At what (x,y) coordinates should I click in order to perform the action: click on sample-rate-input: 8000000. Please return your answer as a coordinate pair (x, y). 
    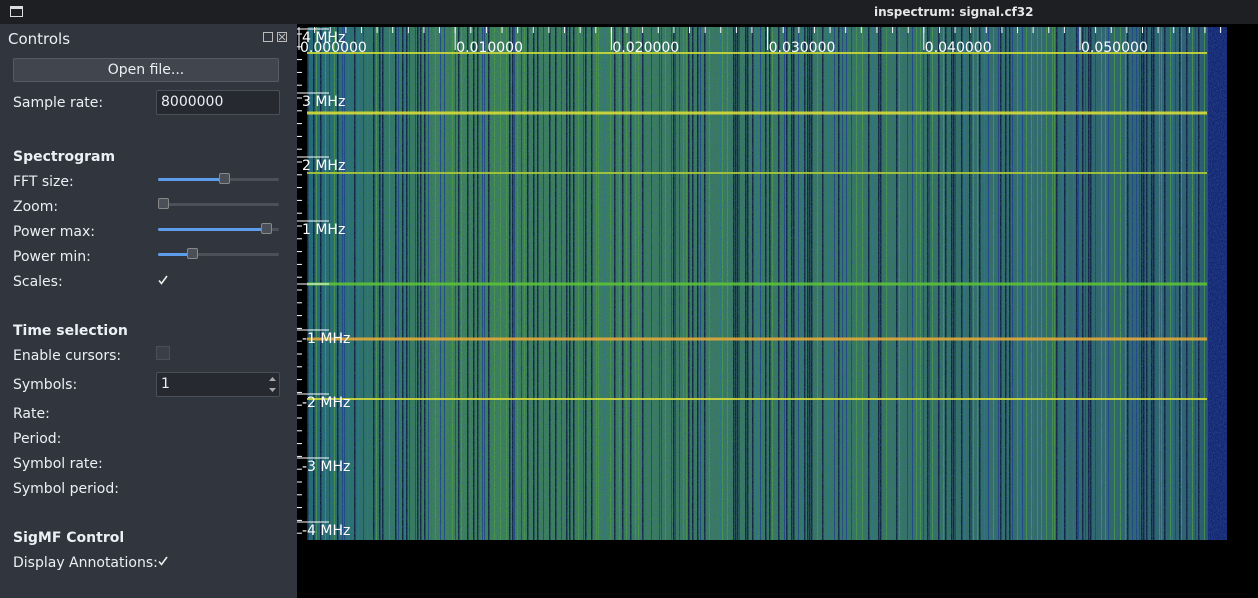
    Looking at the image, I should click on (218, 102).